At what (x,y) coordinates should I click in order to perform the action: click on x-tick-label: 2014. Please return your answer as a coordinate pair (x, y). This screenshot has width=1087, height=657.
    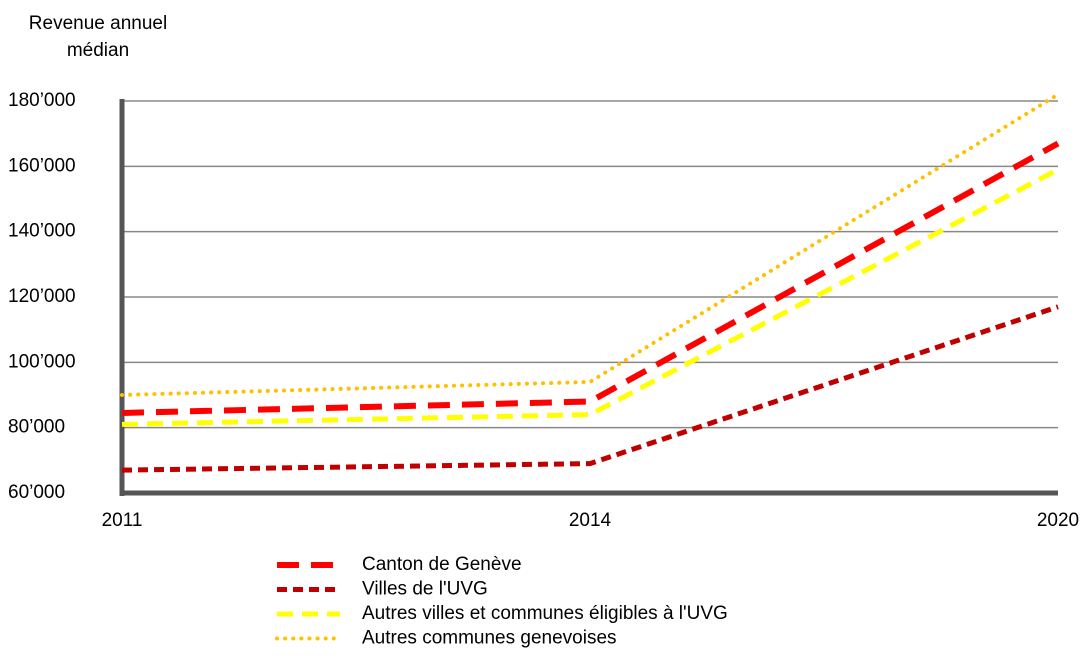
    Looking at the image, I should click on (590, 520).